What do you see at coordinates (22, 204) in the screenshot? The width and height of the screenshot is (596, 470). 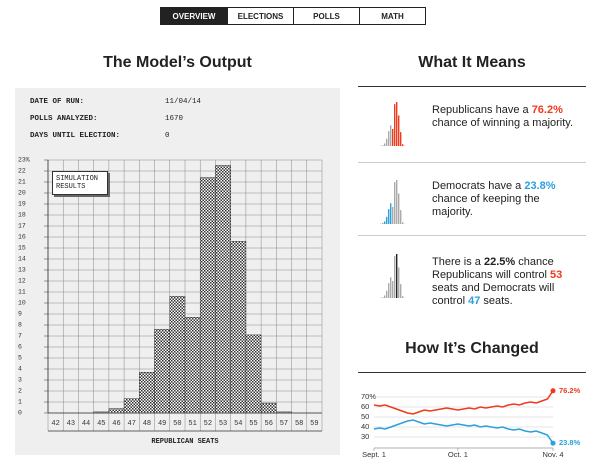 I see `y-tick-label: 19` at bounding box center [22, 204].